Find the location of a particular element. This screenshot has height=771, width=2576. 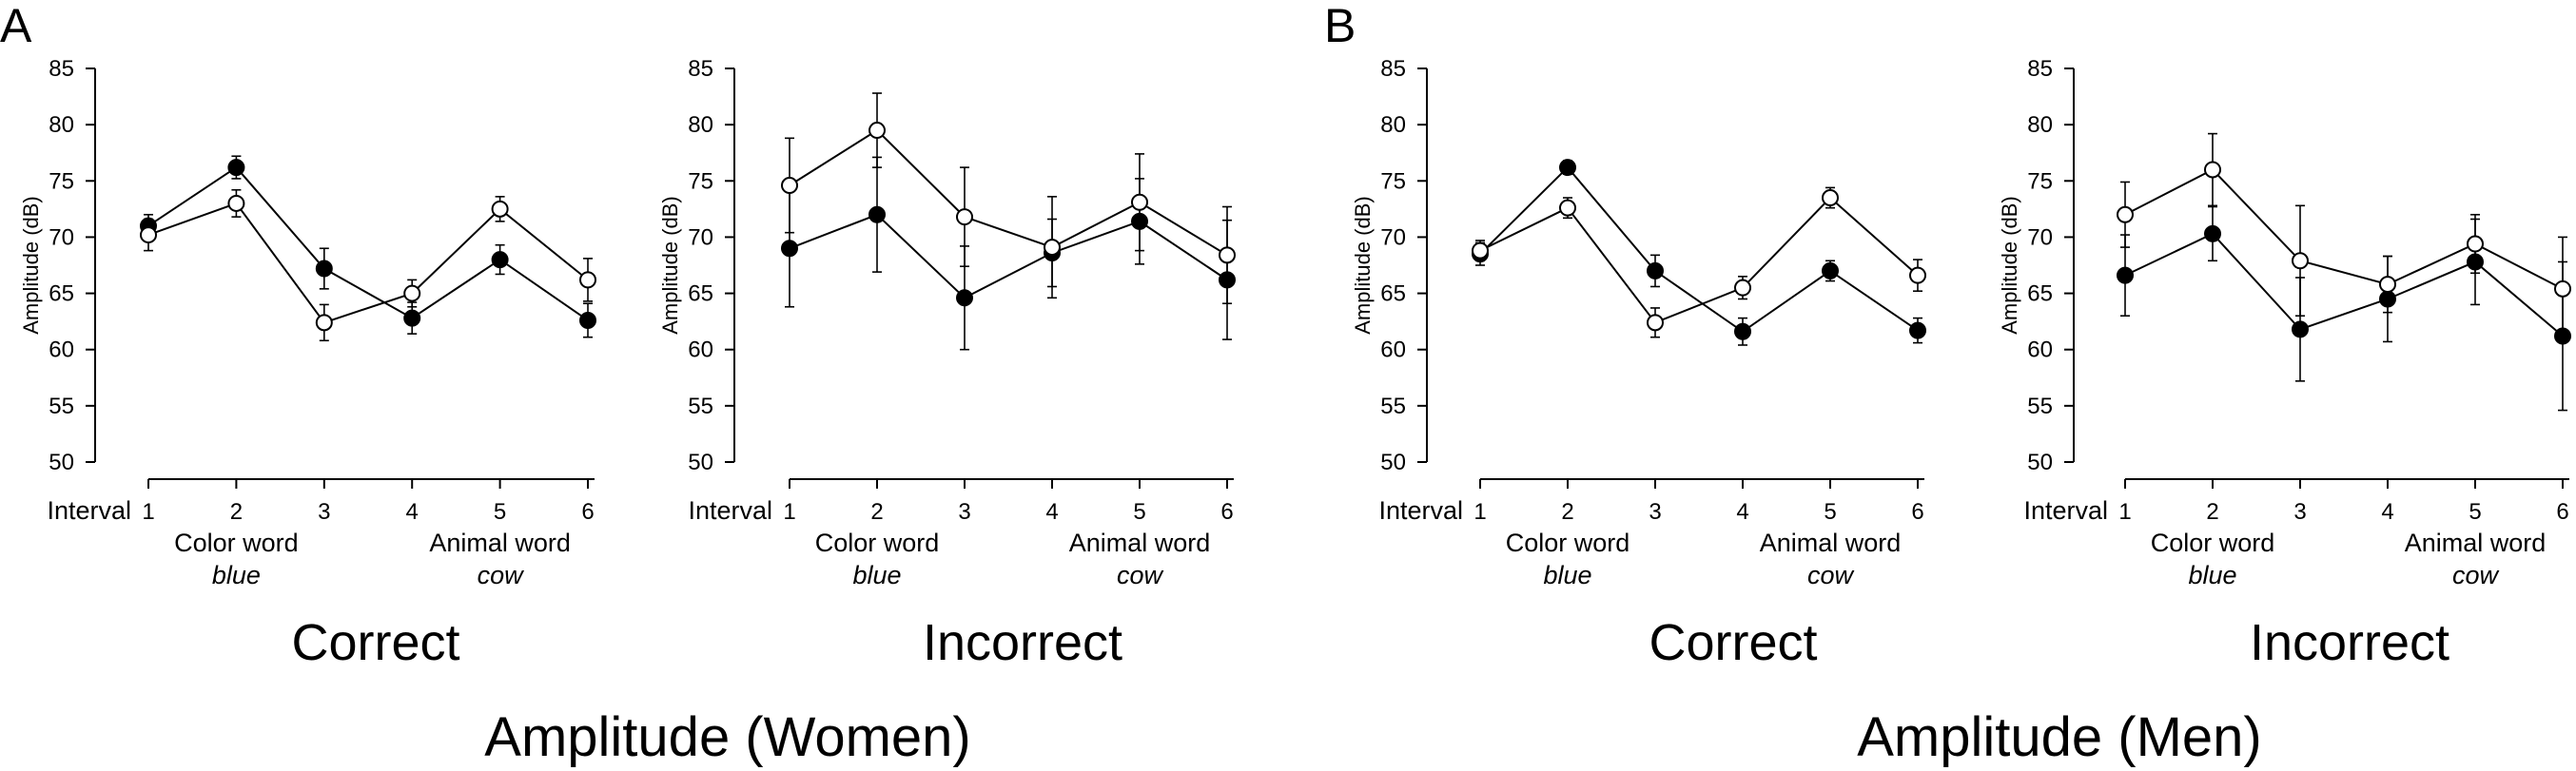

panel-title-a: Amplitude (Women) is located at coordinates (727, 737).